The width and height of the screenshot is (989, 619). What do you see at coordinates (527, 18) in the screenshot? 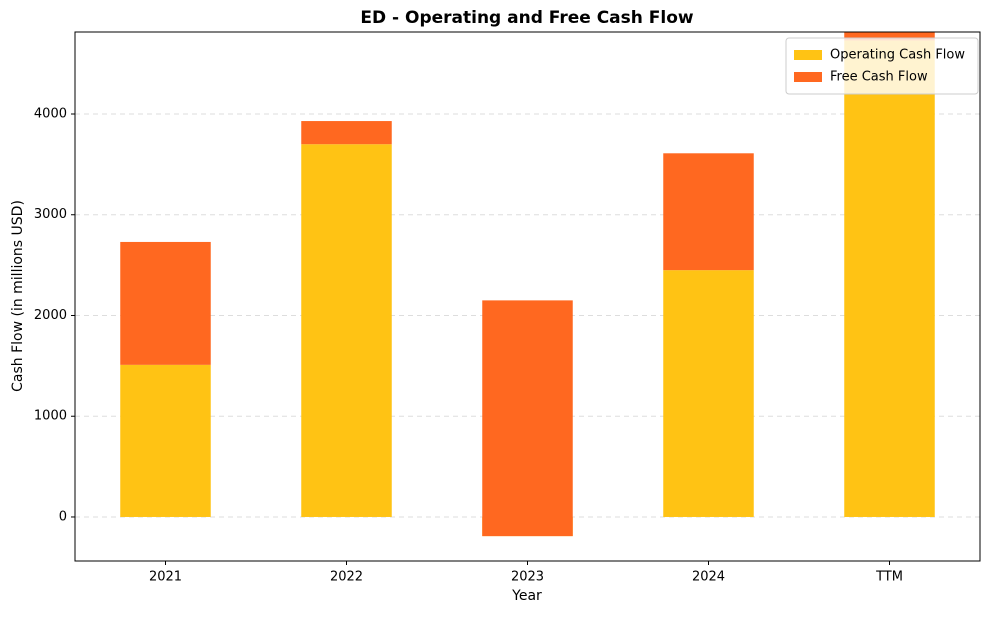
I see `chart-title: ED - Operating and Free Cash Flow` at bounding box center [527, 18].